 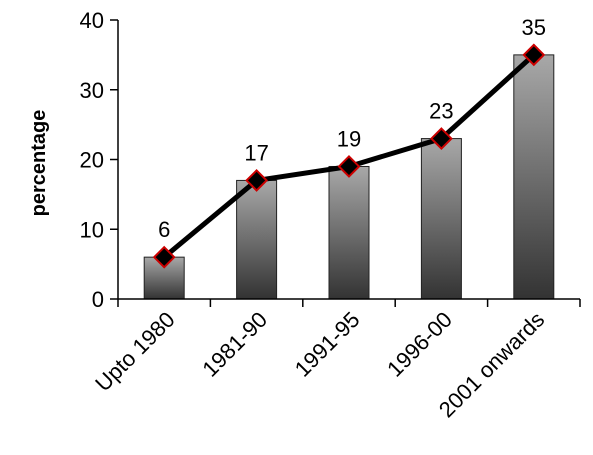 What do you see at coordinates (39, 163) in the screenshot?
I see `y-axis-title: percentage` at bounding box center [39, 163].